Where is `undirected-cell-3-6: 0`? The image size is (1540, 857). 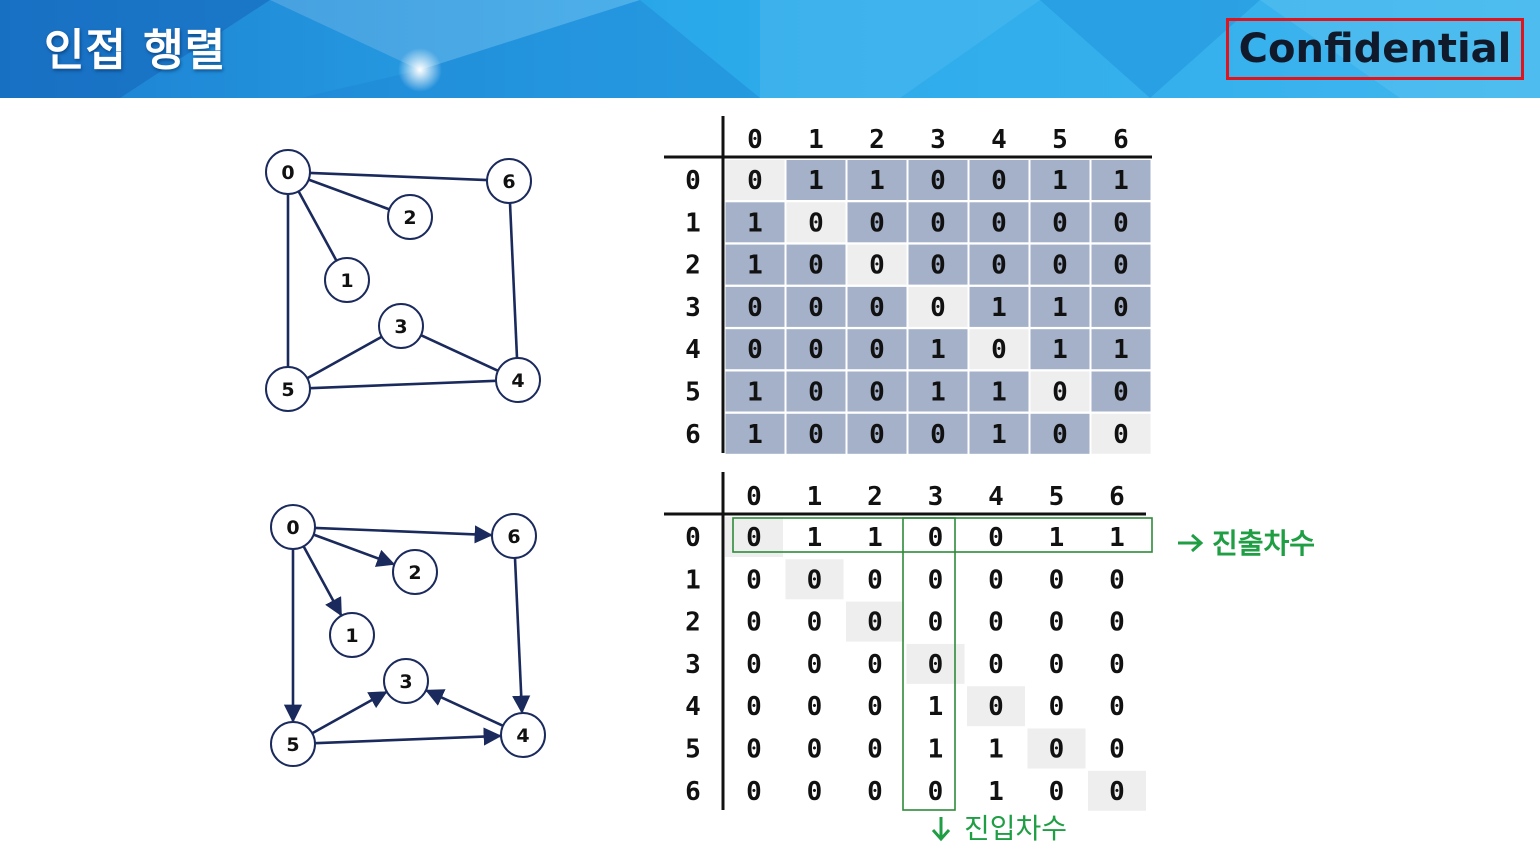 undirected-cell-3-6: 0 is located at coordinates (1121, 308).